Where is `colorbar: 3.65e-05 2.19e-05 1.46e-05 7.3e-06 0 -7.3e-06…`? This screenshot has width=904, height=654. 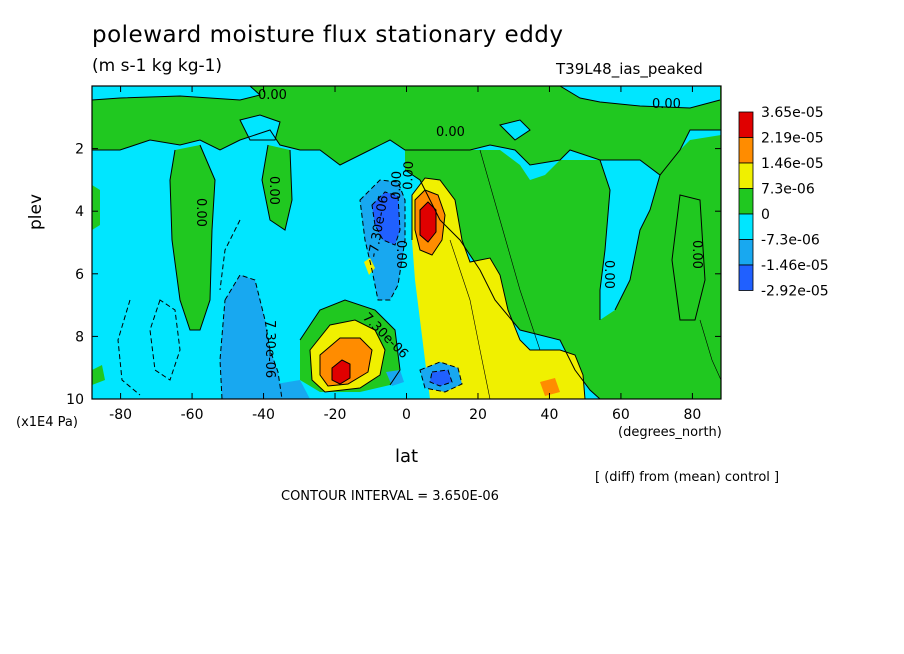 colorbar: 3.65e-05 2.19e-05 1.46e-05 7.3e-06 0 -7.3e-06… is located at coordinates (783, 202).